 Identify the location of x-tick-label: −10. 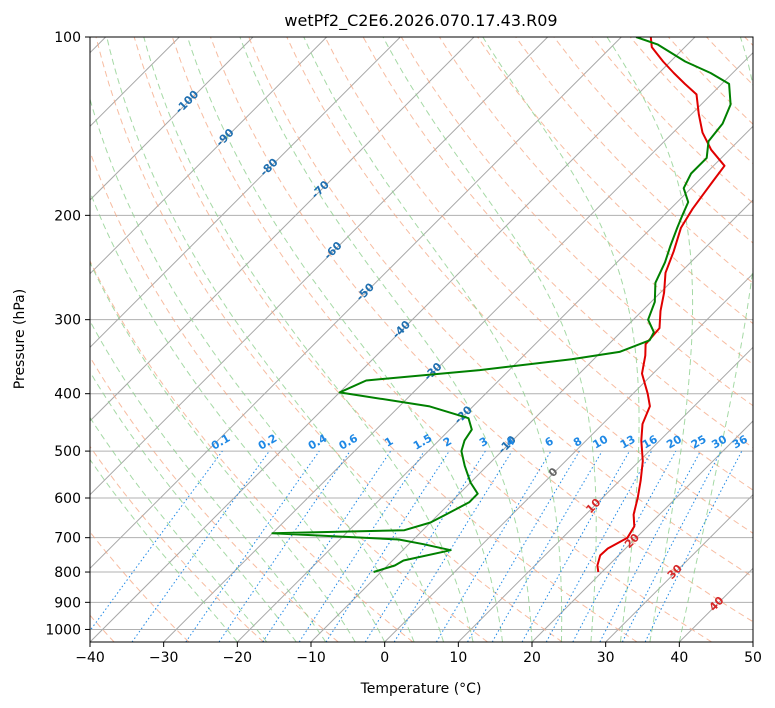
(311, 658).